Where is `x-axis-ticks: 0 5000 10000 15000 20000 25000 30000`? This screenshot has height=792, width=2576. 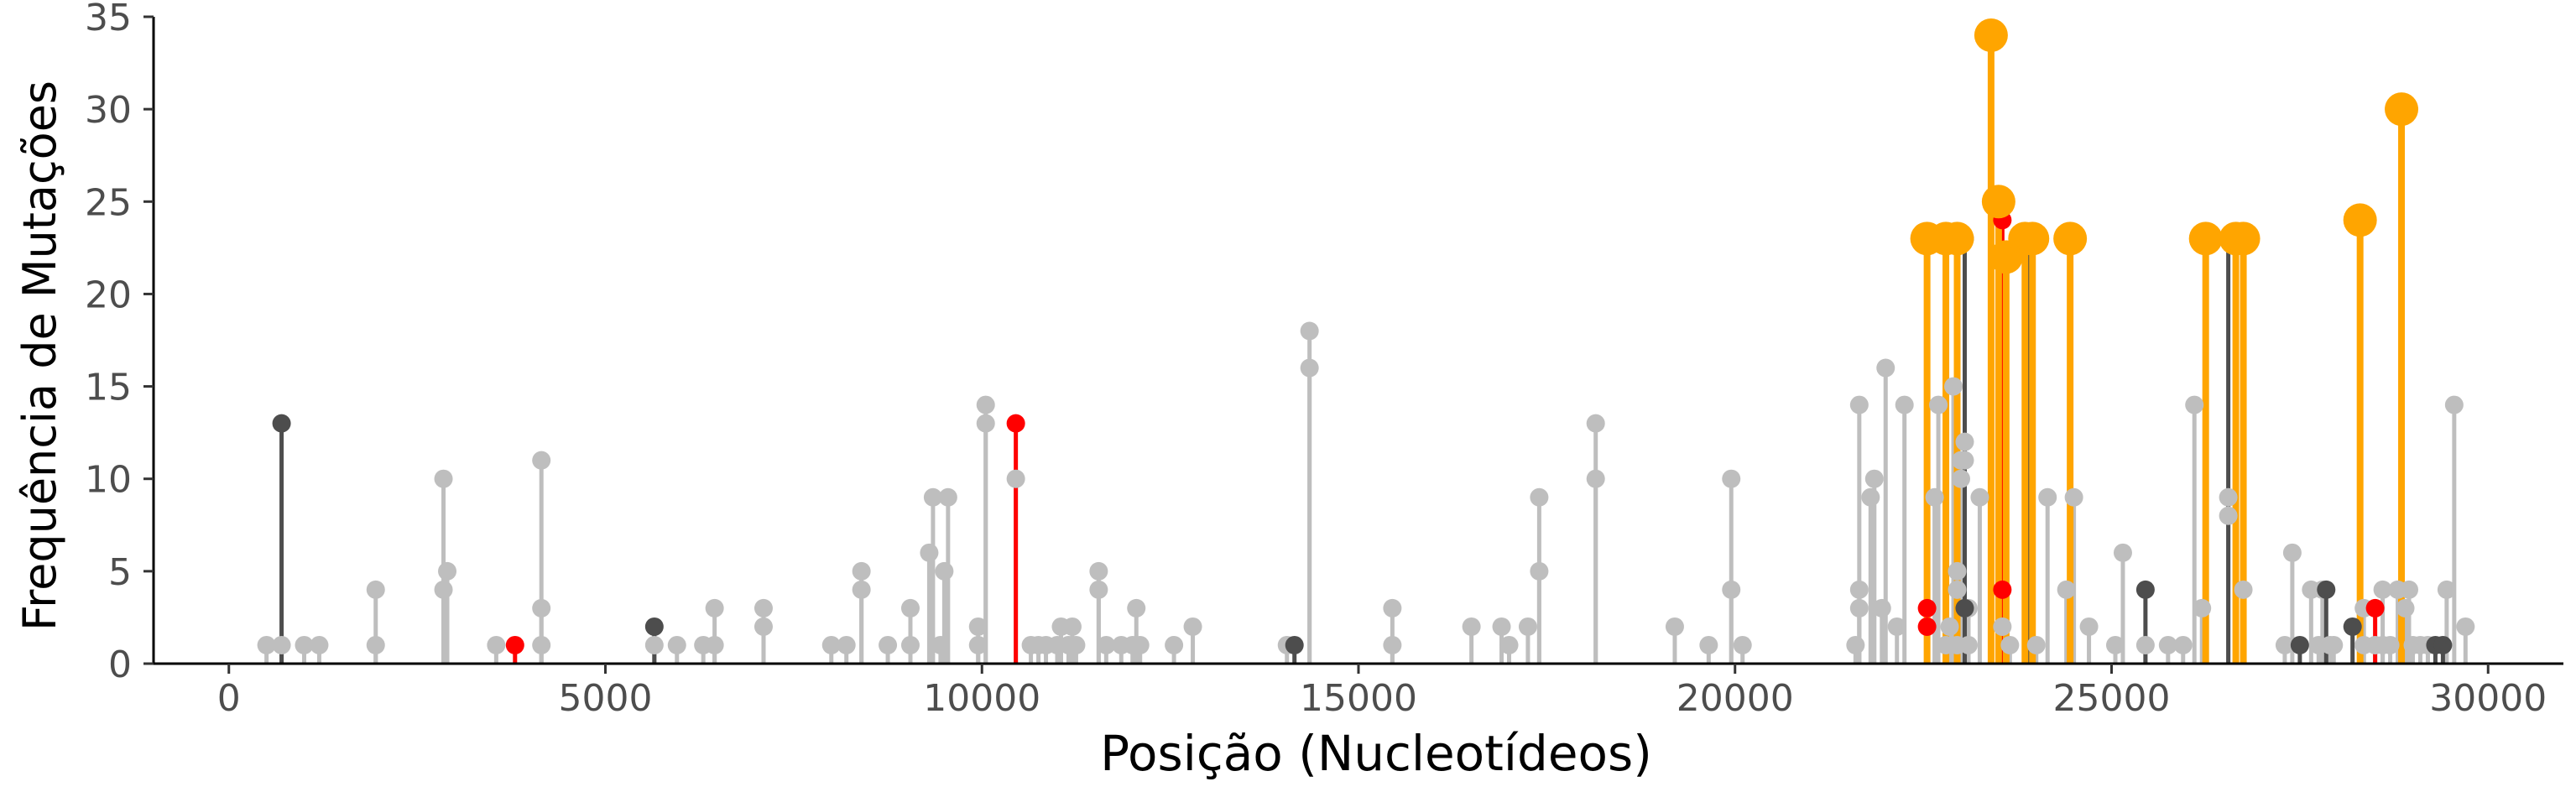
x-axis-ticks: 0 5000 10000 15000 20000 25000 30000 is located at coordinates (1382, 692).